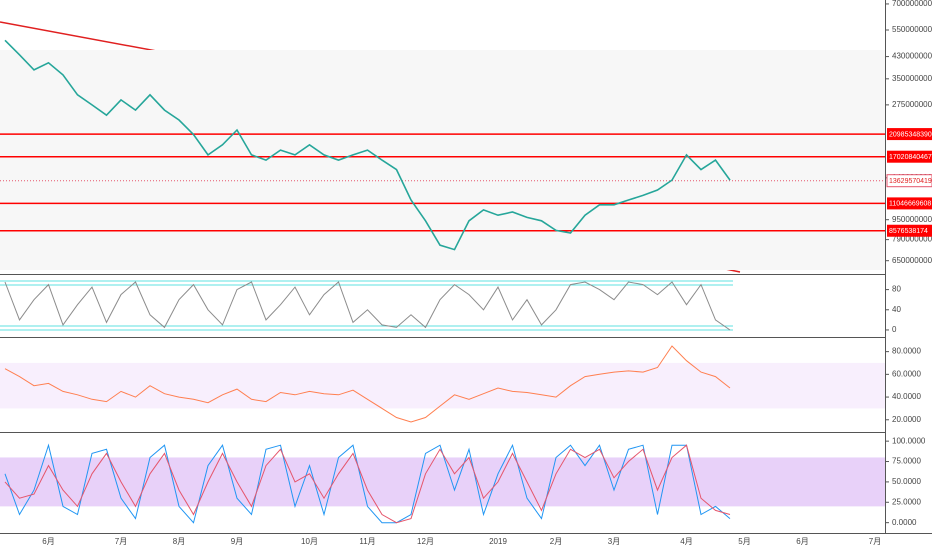 This screenshot has height=550, width=932. I want to click on x-tick-label: 2月, so click(556, 541).